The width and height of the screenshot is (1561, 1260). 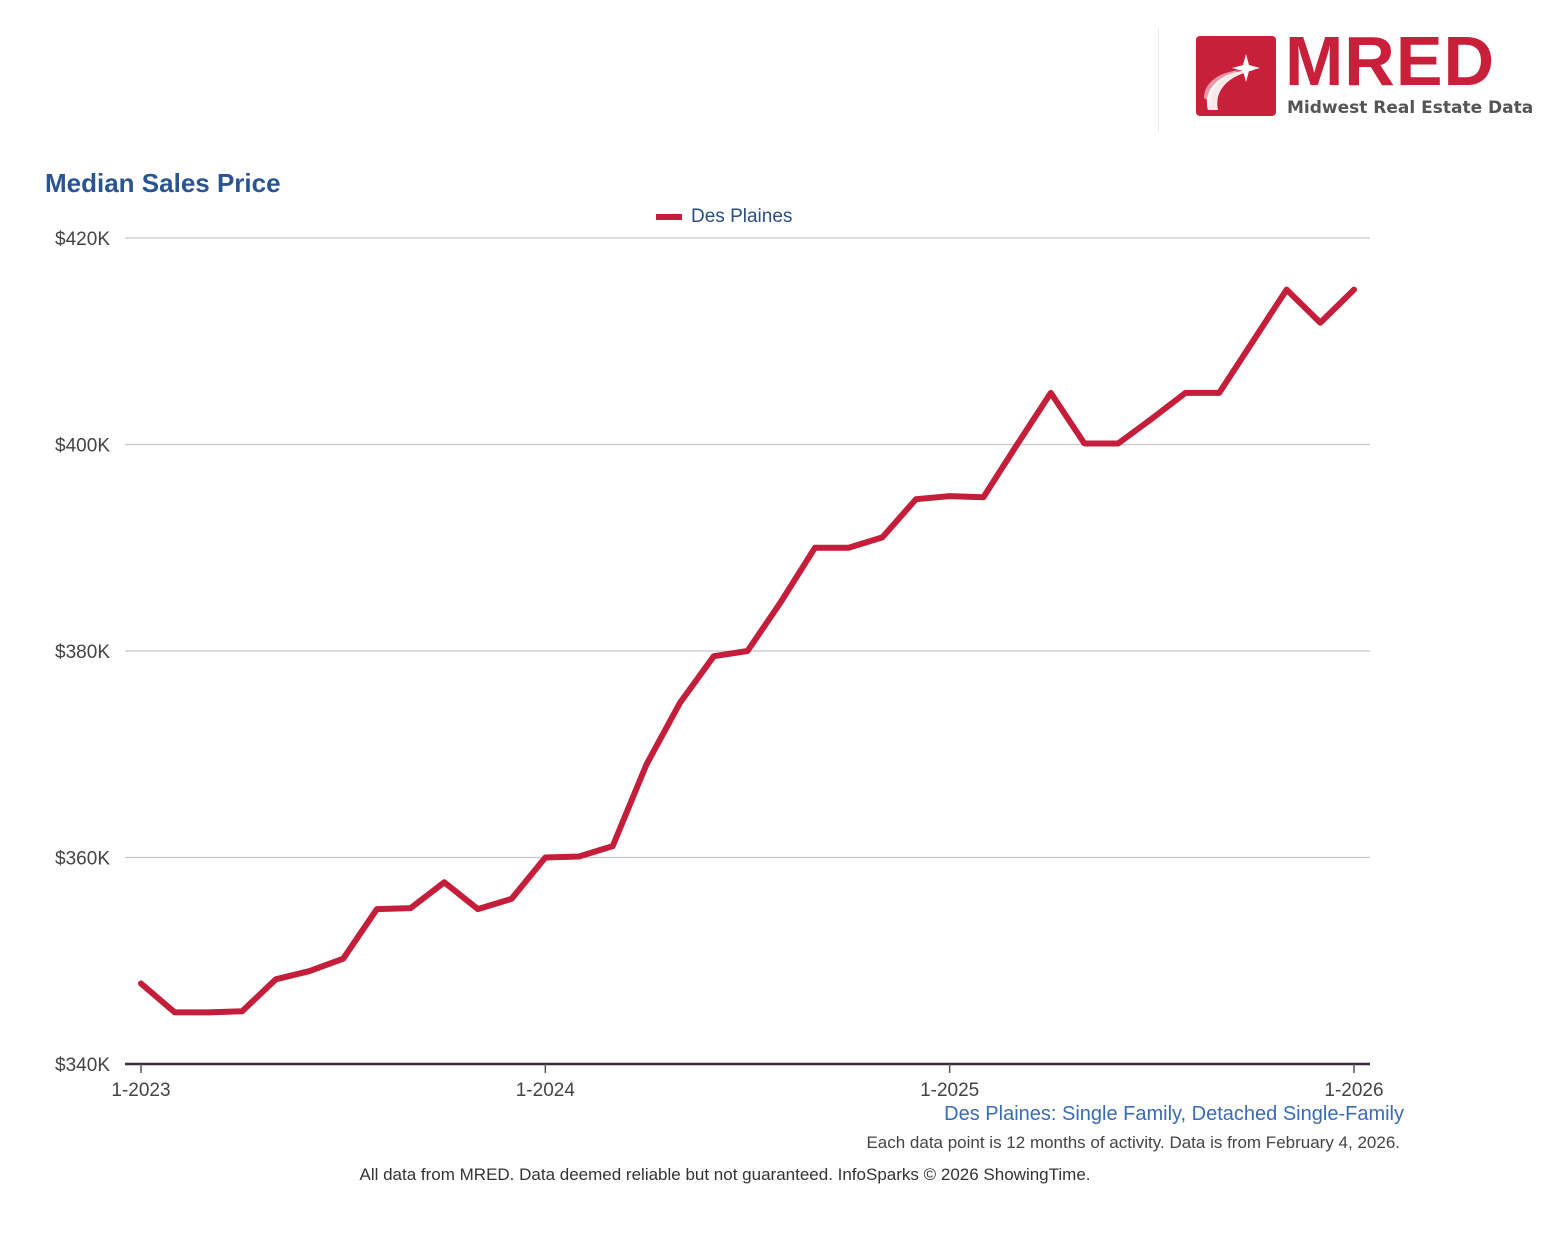 What do you see at coordinates (1158, 80) in the screenshot?
I see `logo-divider` at bounding box center [1158, 80].